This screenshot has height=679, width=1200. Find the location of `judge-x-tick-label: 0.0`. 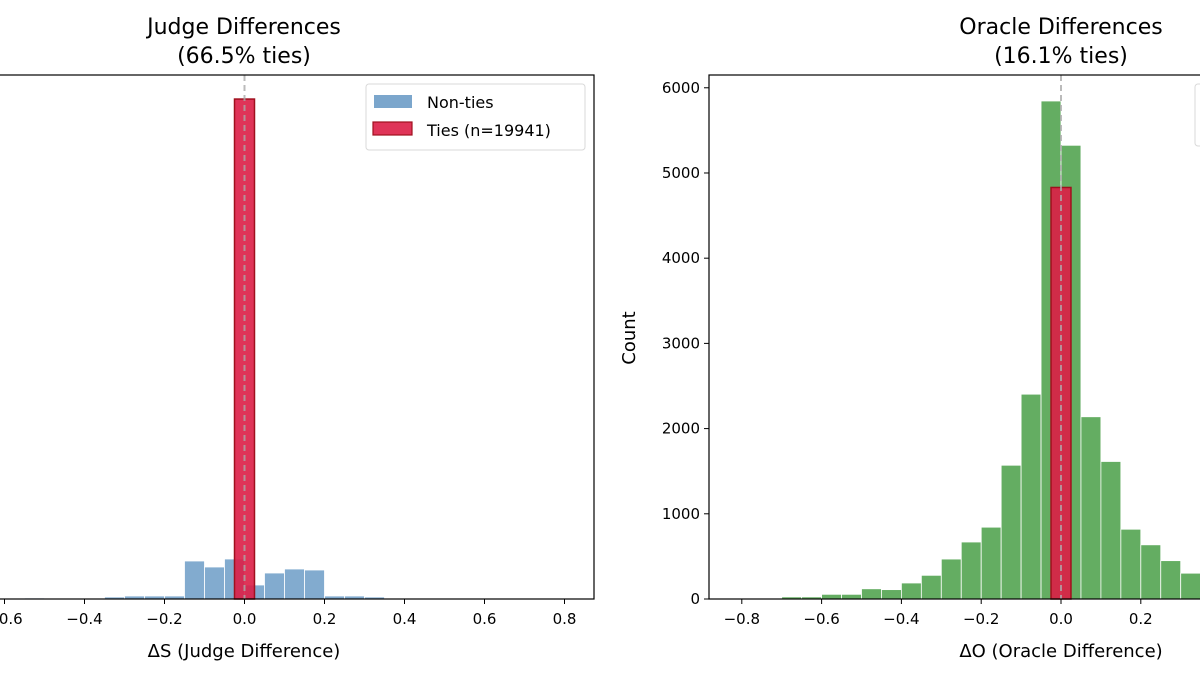

judge-x-tick-label: 0.0 is located at coordinates (245, 619).